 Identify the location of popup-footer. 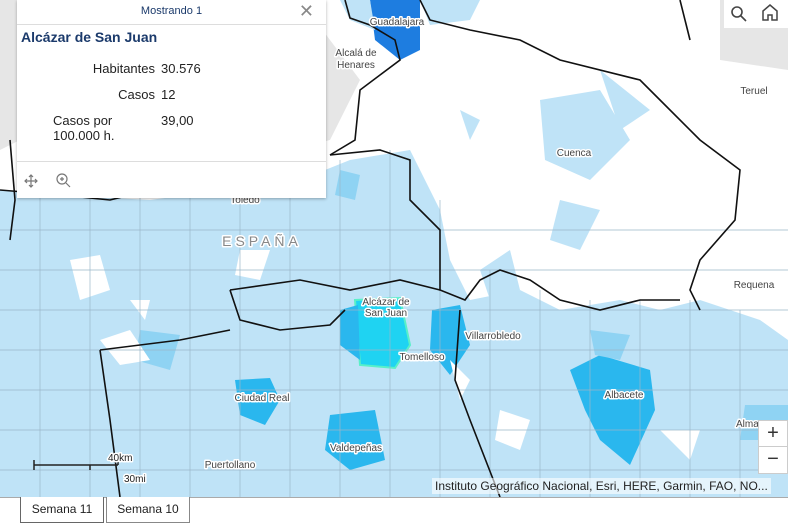
(171, 179).